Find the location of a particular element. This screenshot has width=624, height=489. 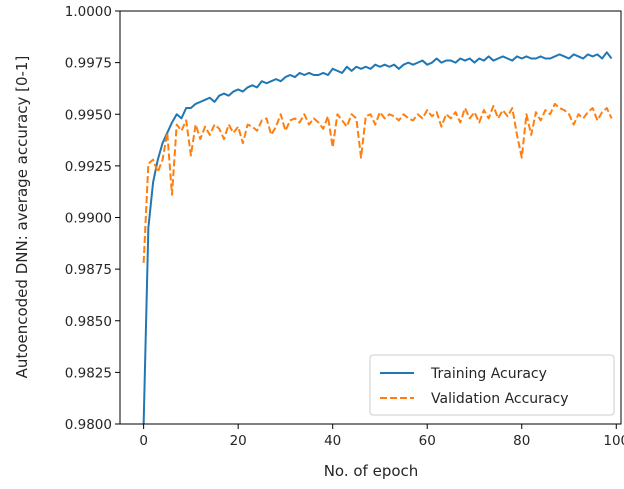

x-axis-label: No. of epoch is located at coordinates (371, 471).